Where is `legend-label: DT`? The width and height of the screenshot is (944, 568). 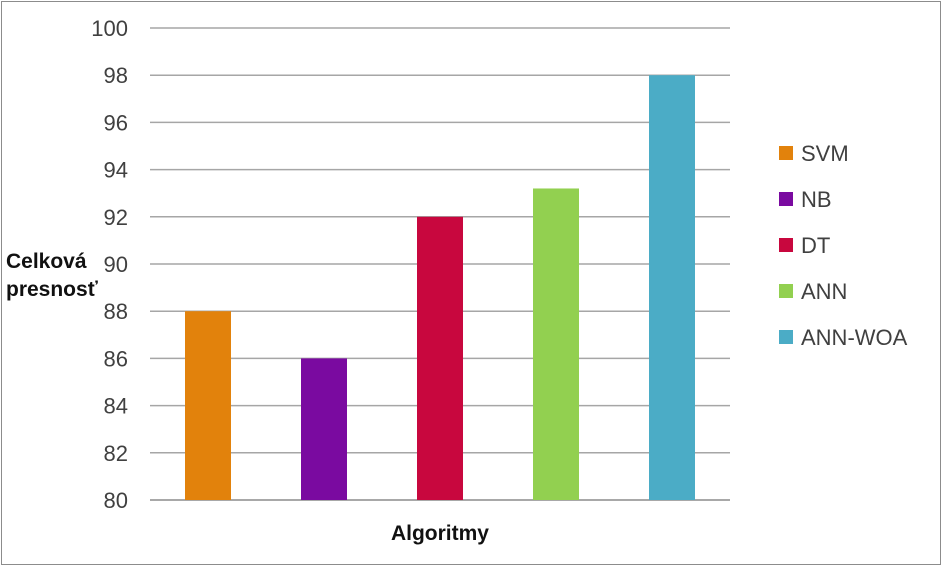
legend-label: DT is located at coordinates (815, 245).